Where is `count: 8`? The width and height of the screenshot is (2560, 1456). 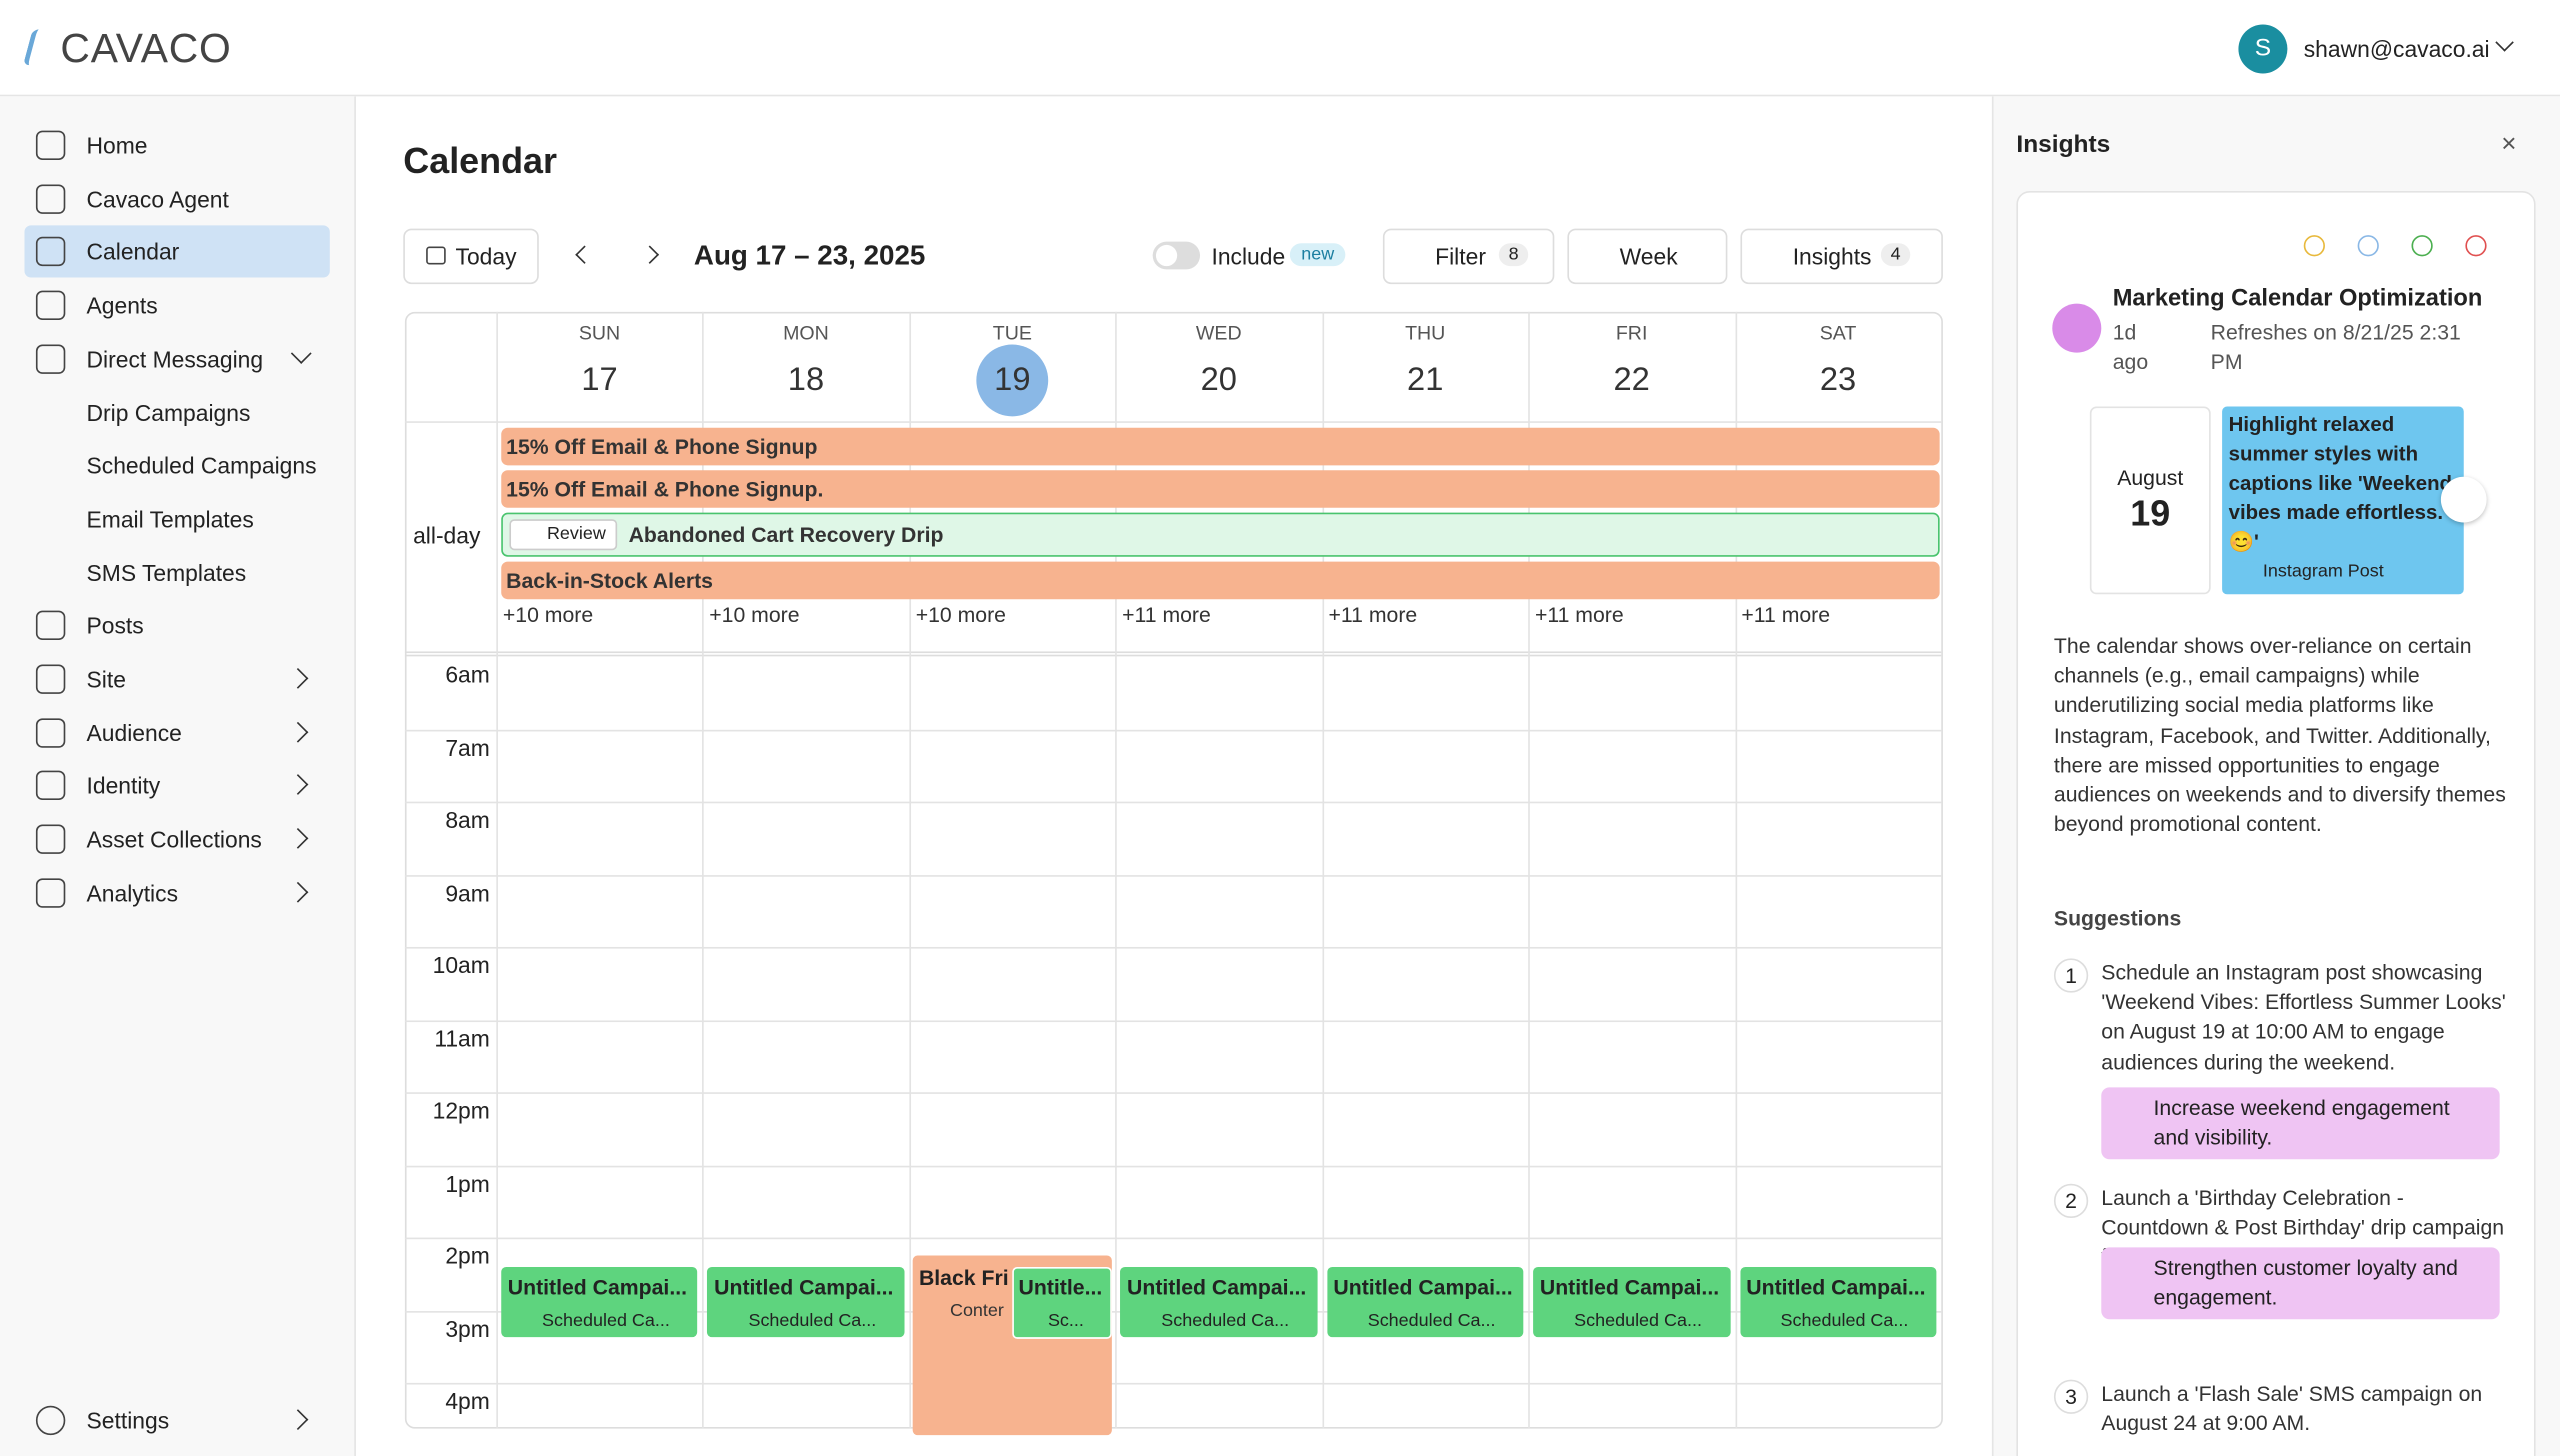
count: 8 is located at coordinates (1513, 255).